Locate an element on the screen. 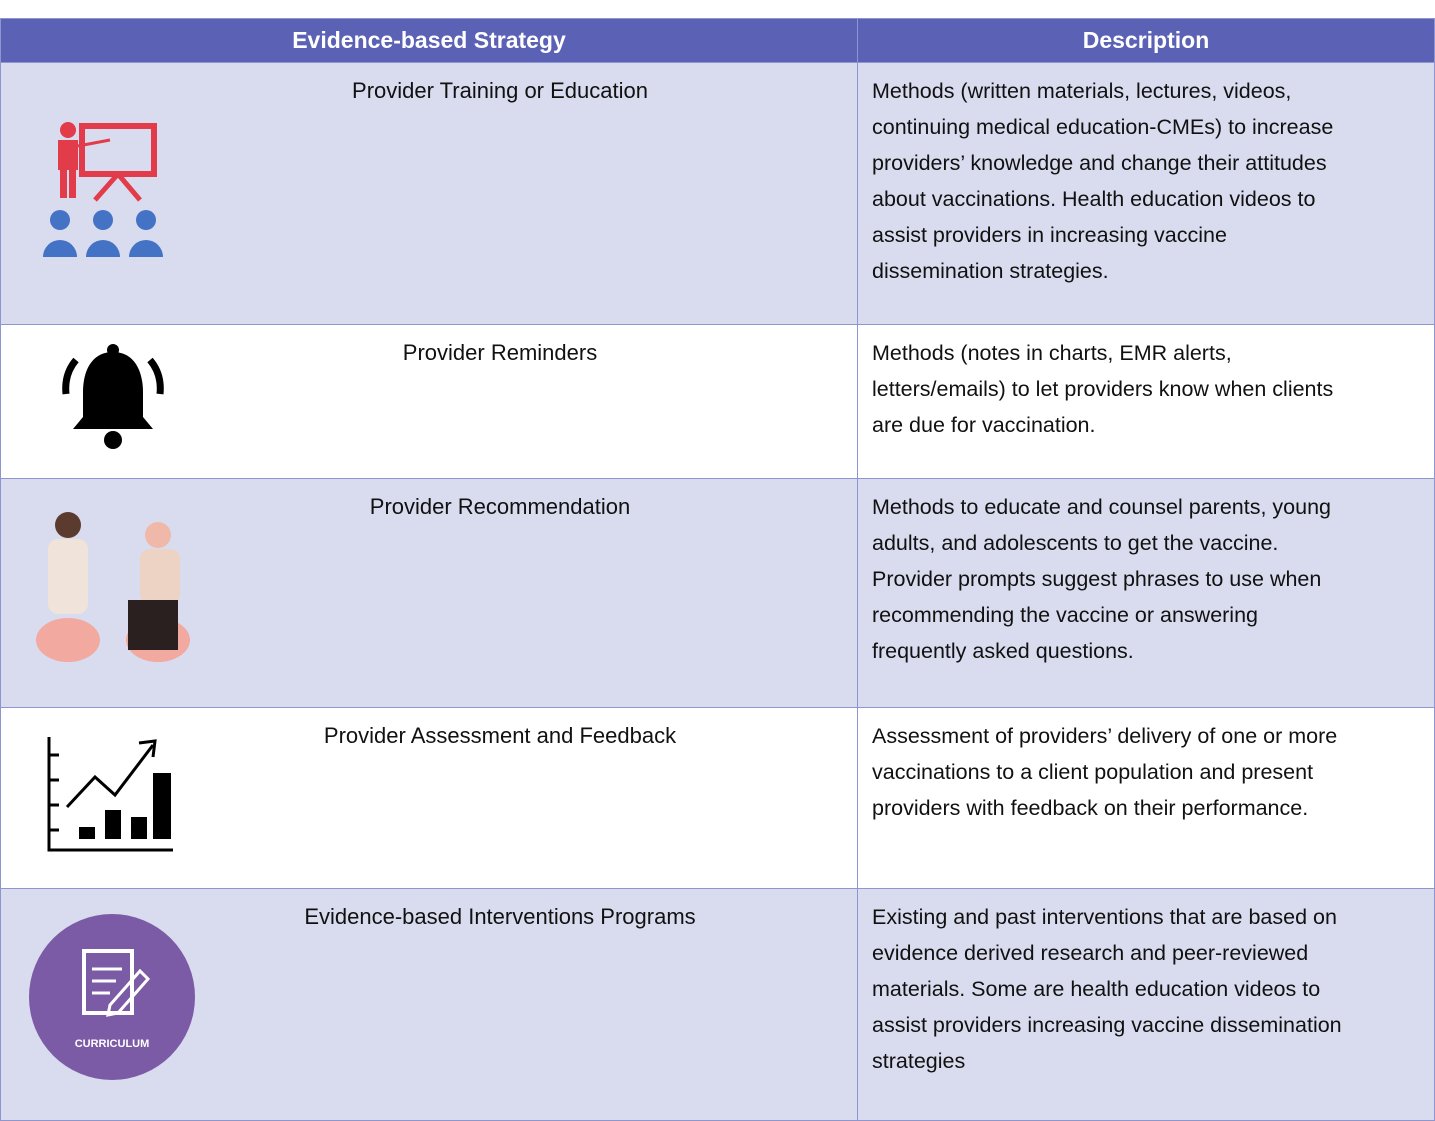  header-cell: Description is located at coordinates (1146, 40).